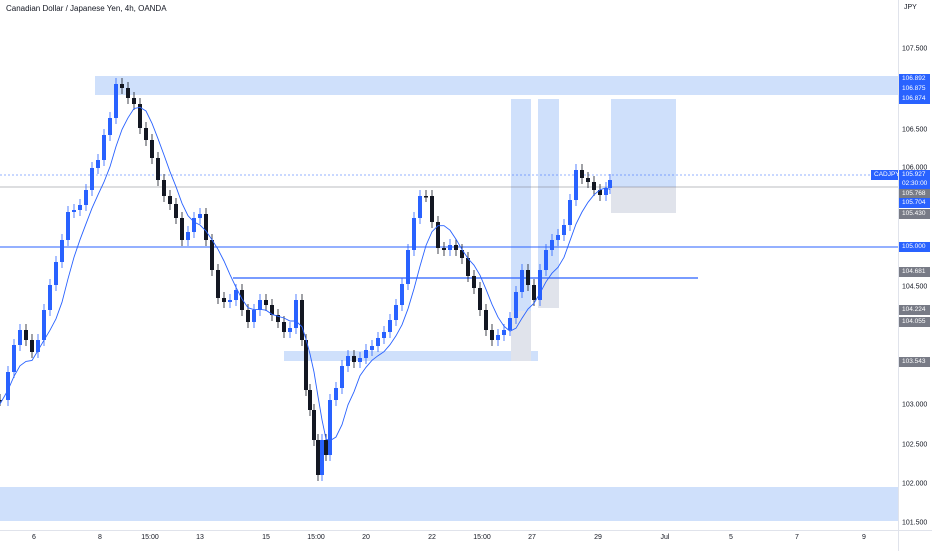  Describe the element at coordinates (915, 130) in the screenshot. I see `price-label: 106.500` at that location.